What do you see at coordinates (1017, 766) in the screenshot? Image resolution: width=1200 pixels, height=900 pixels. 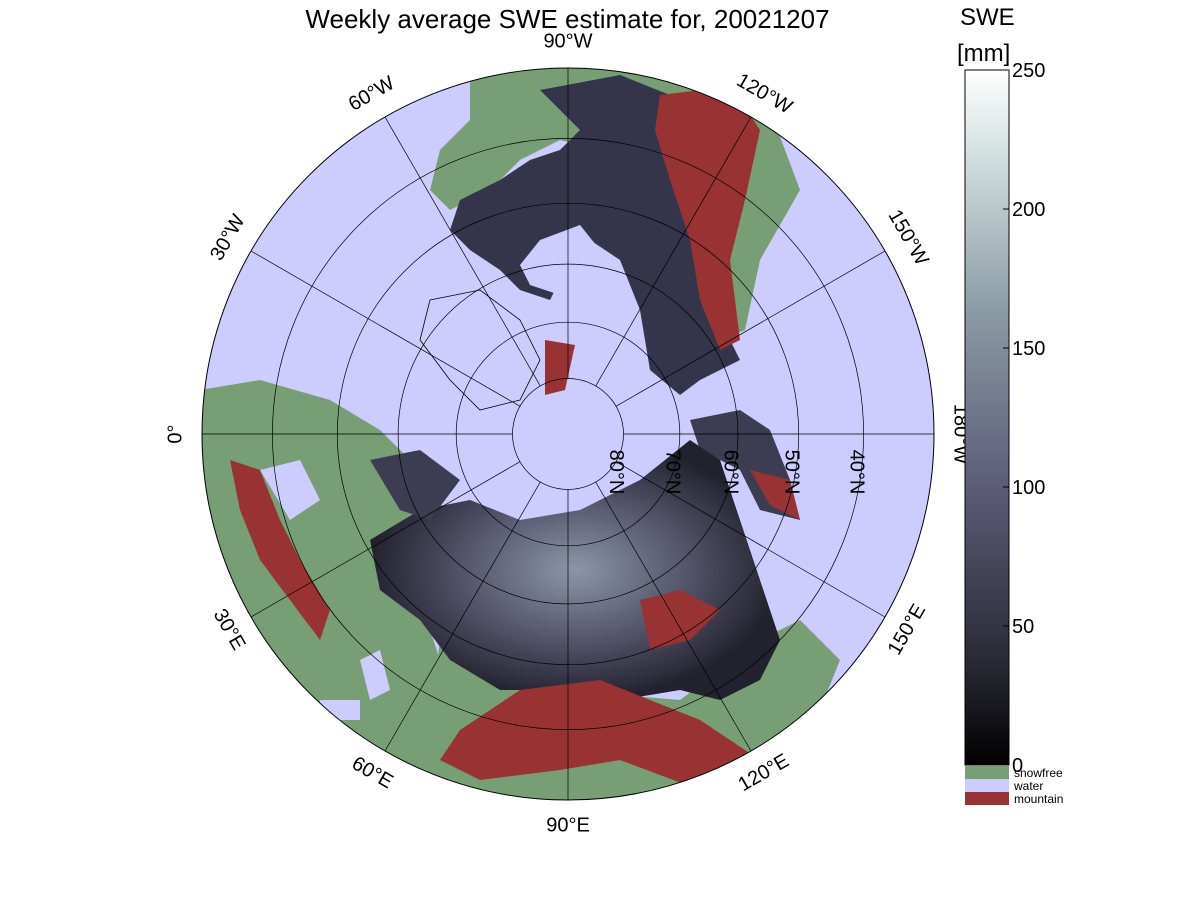 I see `colorbar-tick-label-0: 0` at bounding box center [1017, 766].